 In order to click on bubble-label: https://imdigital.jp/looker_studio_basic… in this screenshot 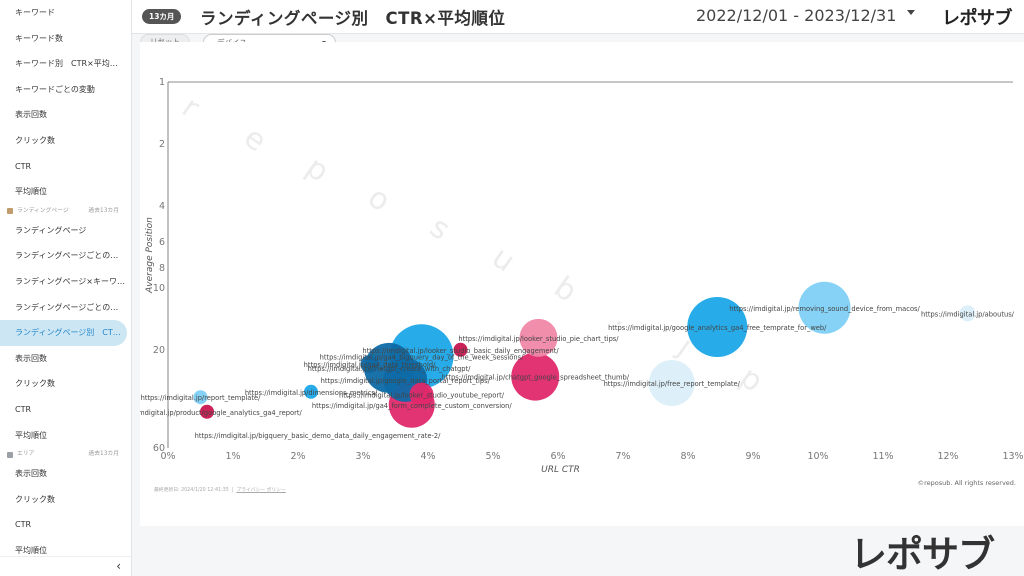, I will do `click(460, 351)`.